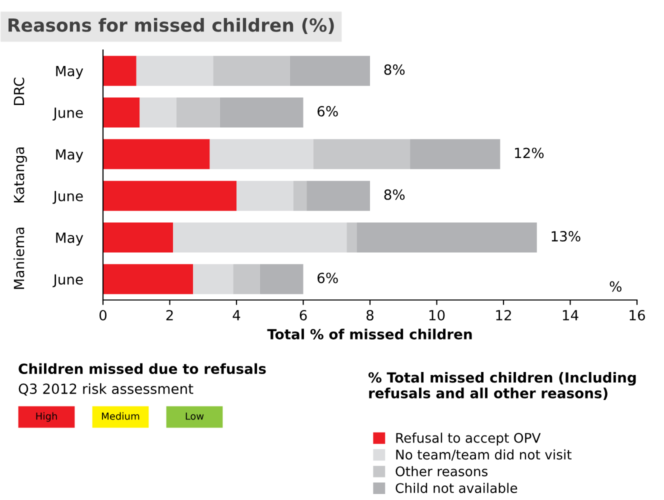 This screenshot has width=664, height=500. I want to click on category-label: Medium, so click(121, 416).